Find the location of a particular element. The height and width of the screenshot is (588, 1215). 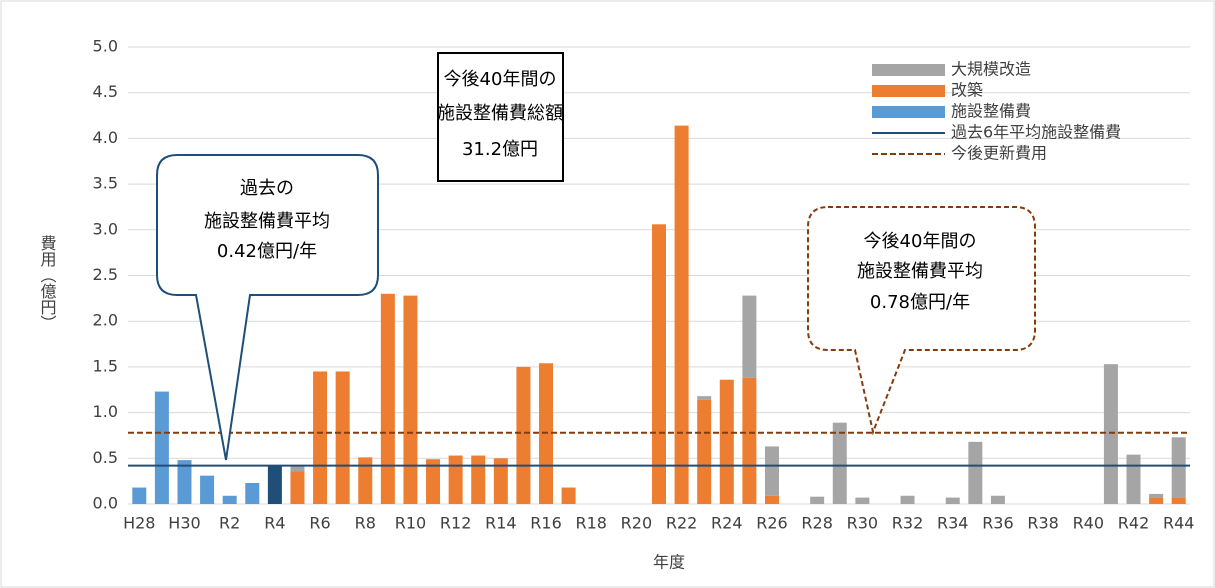

x-tick-label: R8 is located at coordinates (365, 523).